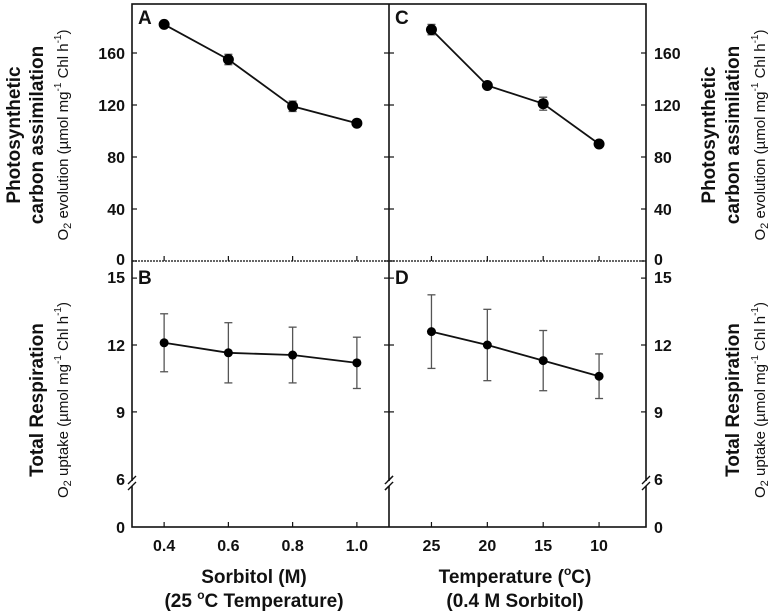 This screenshot has width=779, height=611. I want to click on x-tick-label: 0.8, so click(293, 546).